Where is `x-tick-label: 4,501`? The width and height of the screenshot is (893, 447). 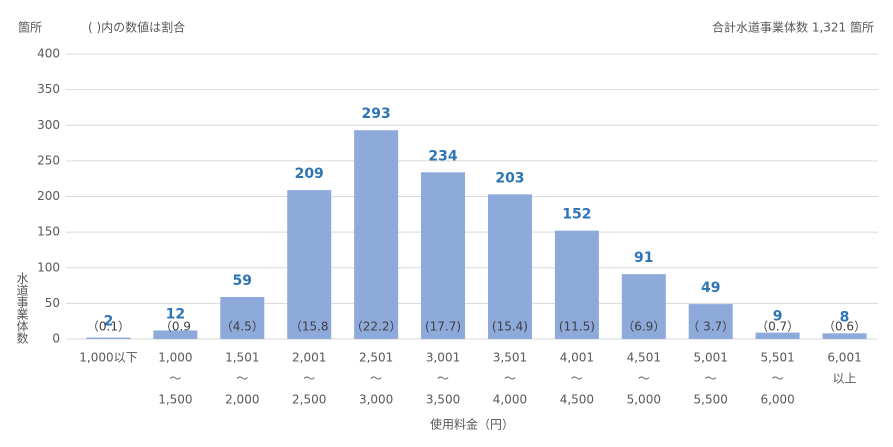
x-tick-label: 4,501 is located at coordinates (644, 358).